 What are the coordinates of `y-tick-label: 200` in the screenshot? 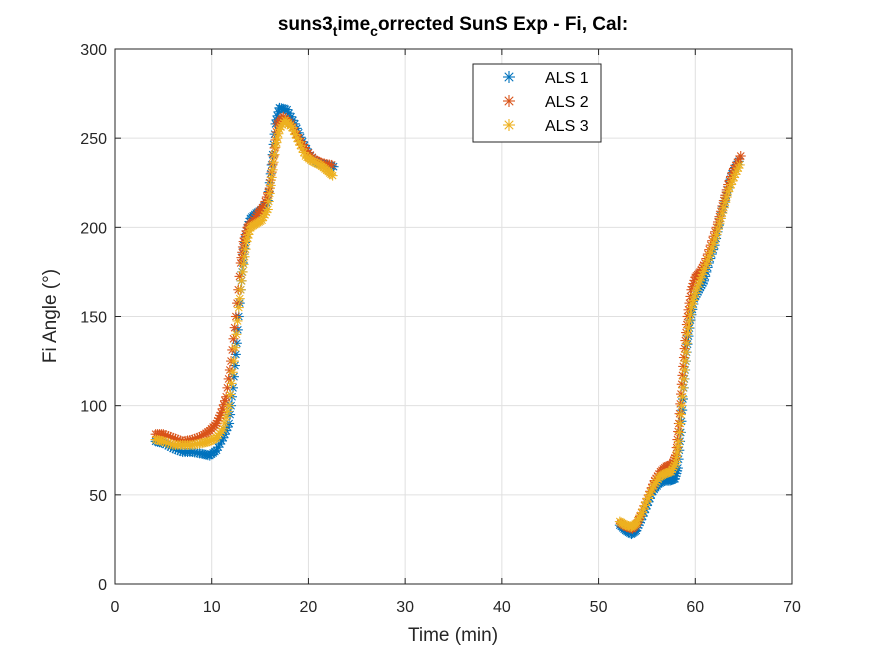 It's located at (93, 228).